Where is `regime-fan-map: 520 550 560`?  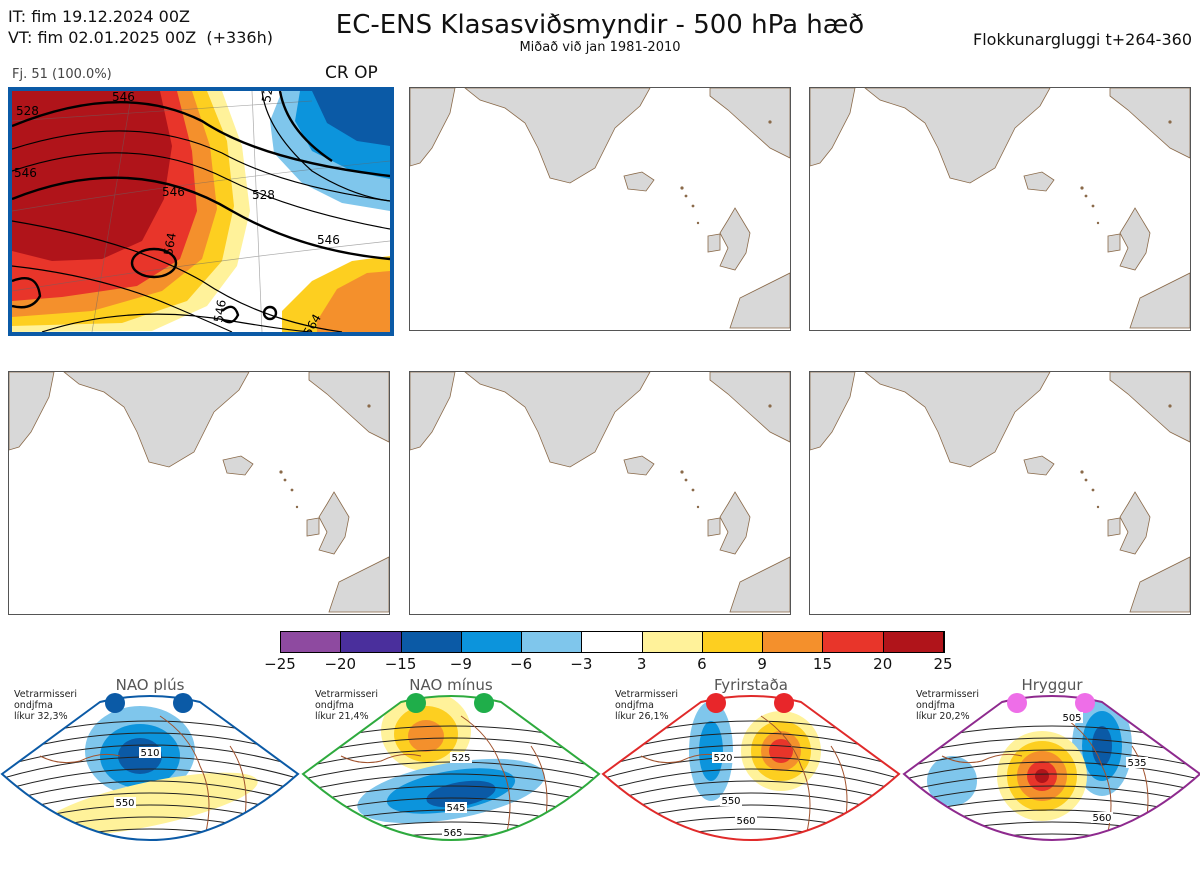
regime-fan-map: 520 550 560 is located at coordinates (751, 767).